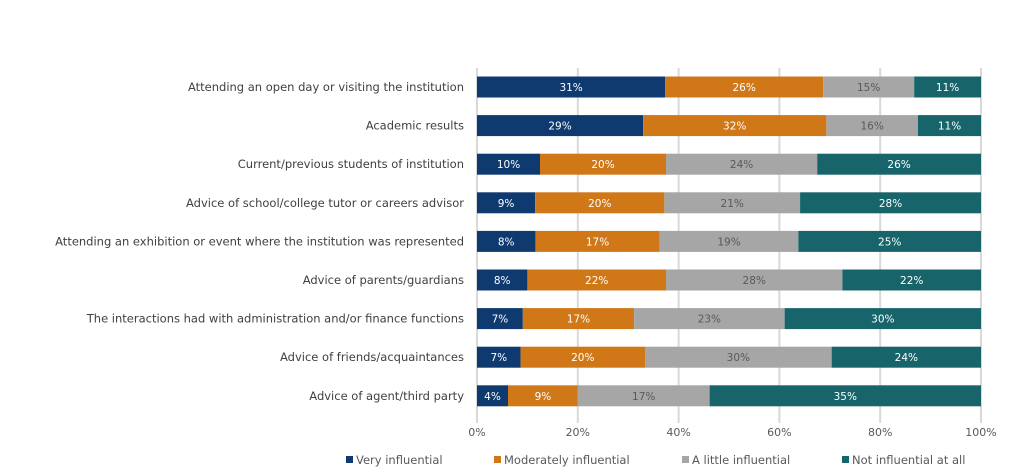  Describe the element at coordinates (567, 460) in the screenshot. I see `legend-label: Moderately influential` at that location.